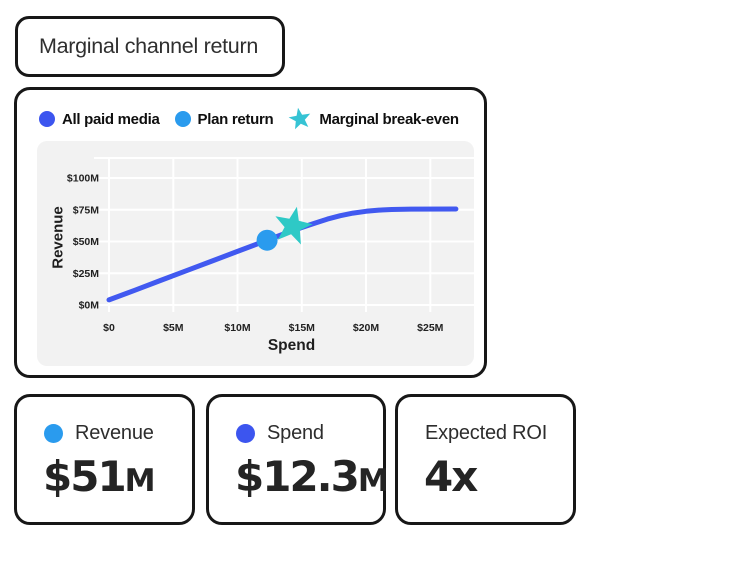 The image size is (750, 563). Describe the element at coordinates (86, 242) in the screenshot. I see `y-tick-label: $50M` at that location.